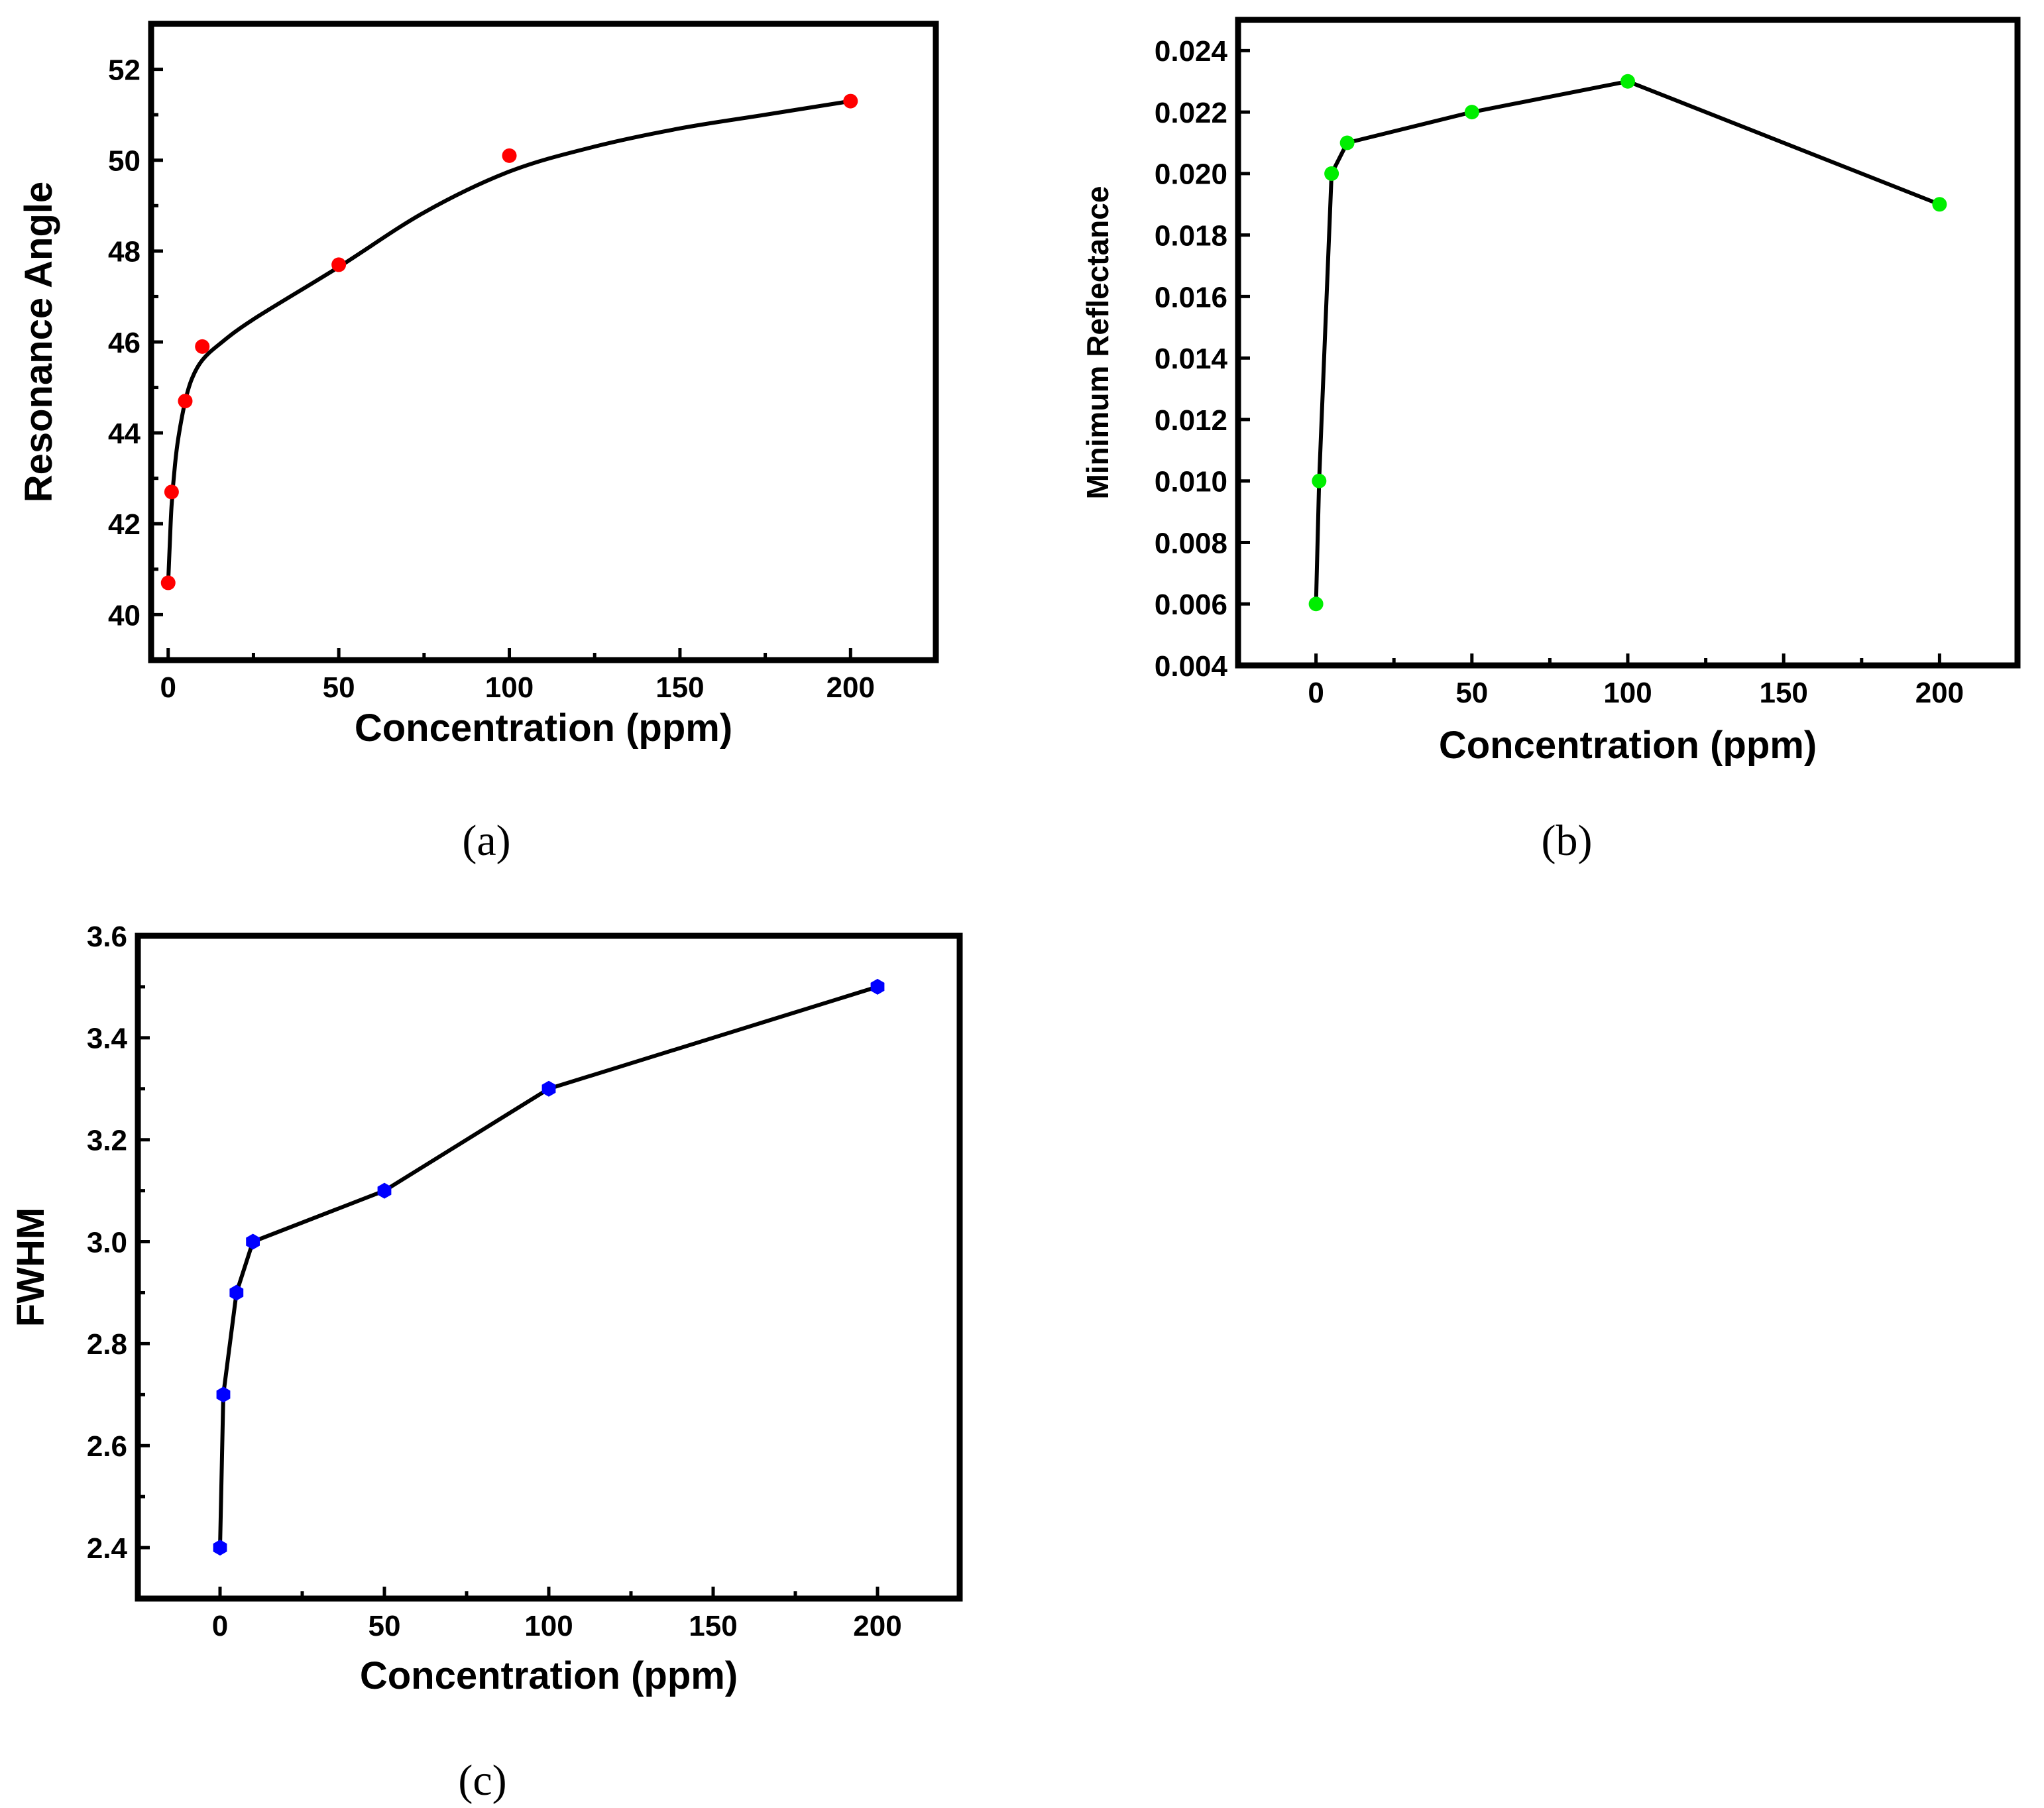 This screenshot has width=2044, height=1808. I want to click on y-tick-label: 3.2, so click(107, 1141).